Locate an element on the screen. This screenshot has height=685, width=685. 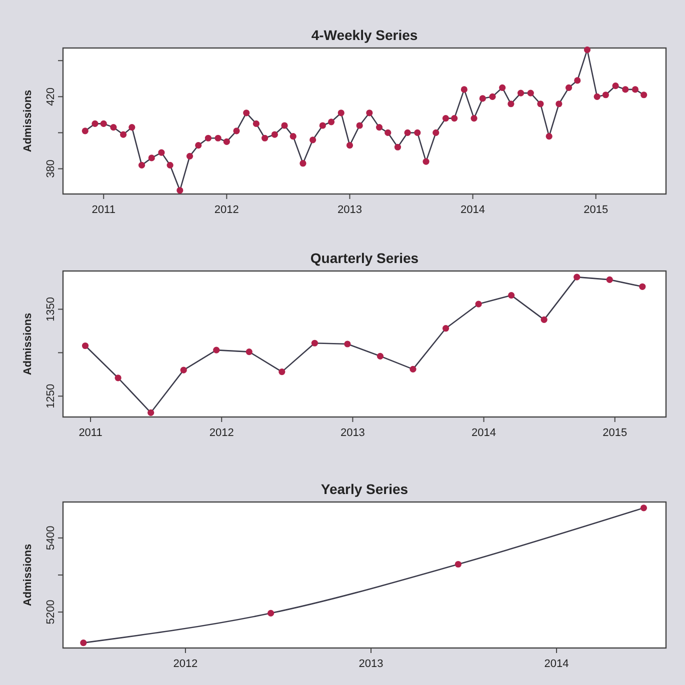
x-tick-label: 2011 is located at coordinates (104, 210).